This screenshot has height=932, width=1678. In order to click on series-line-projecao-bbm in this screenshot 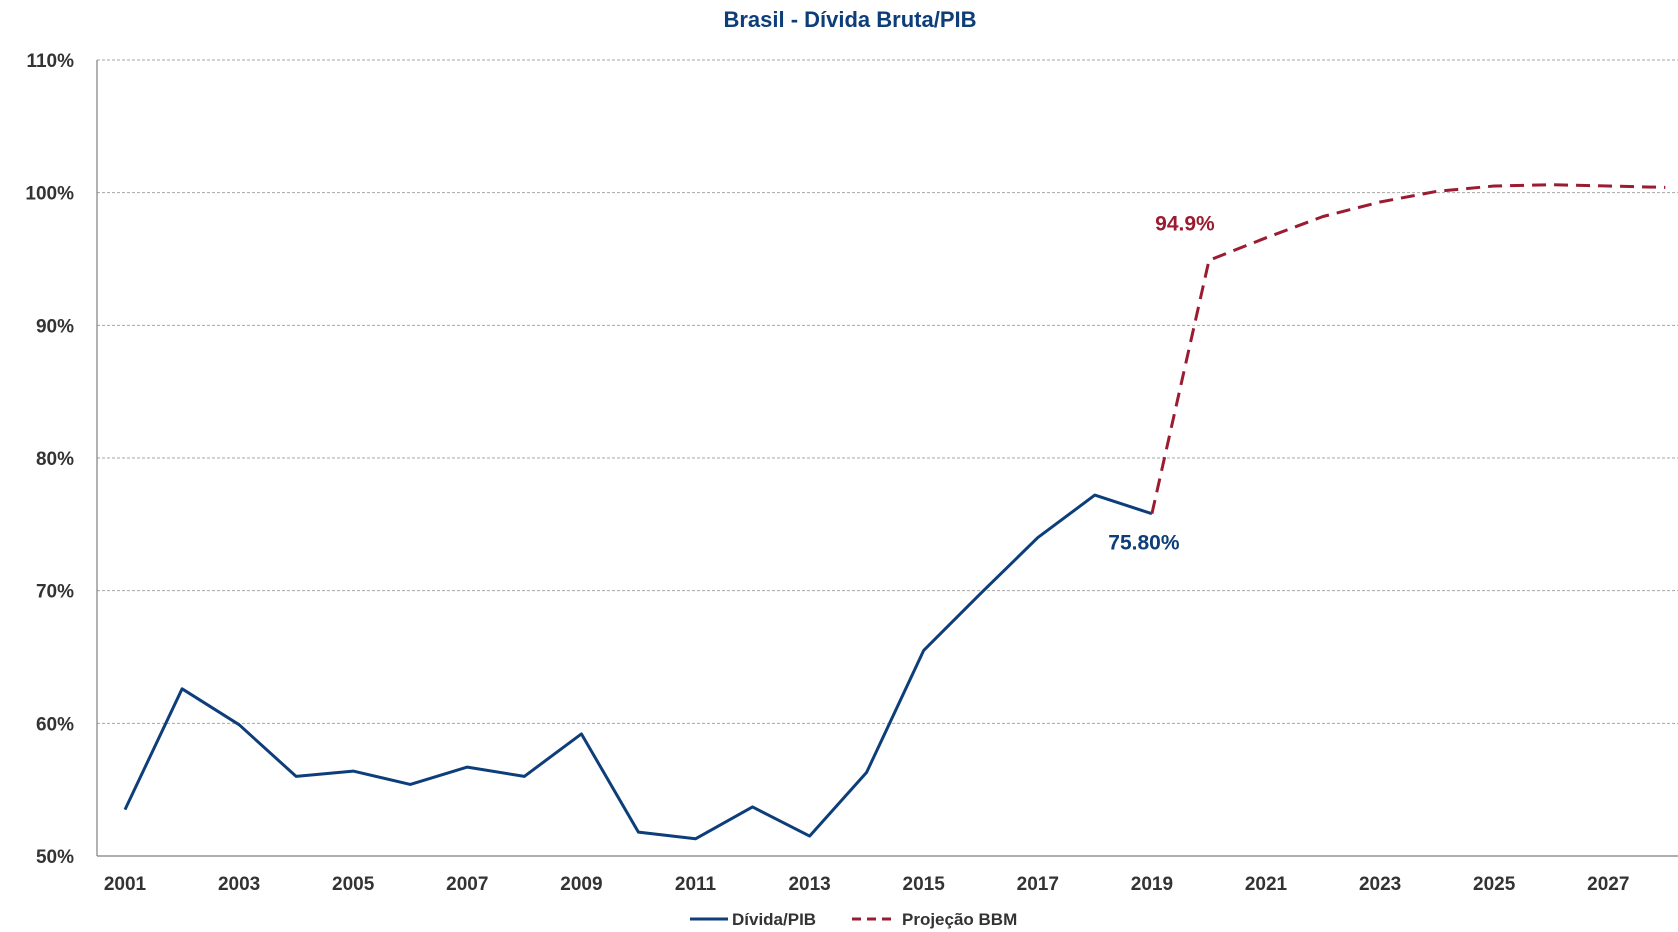, I will do `click(1408, 349)`.